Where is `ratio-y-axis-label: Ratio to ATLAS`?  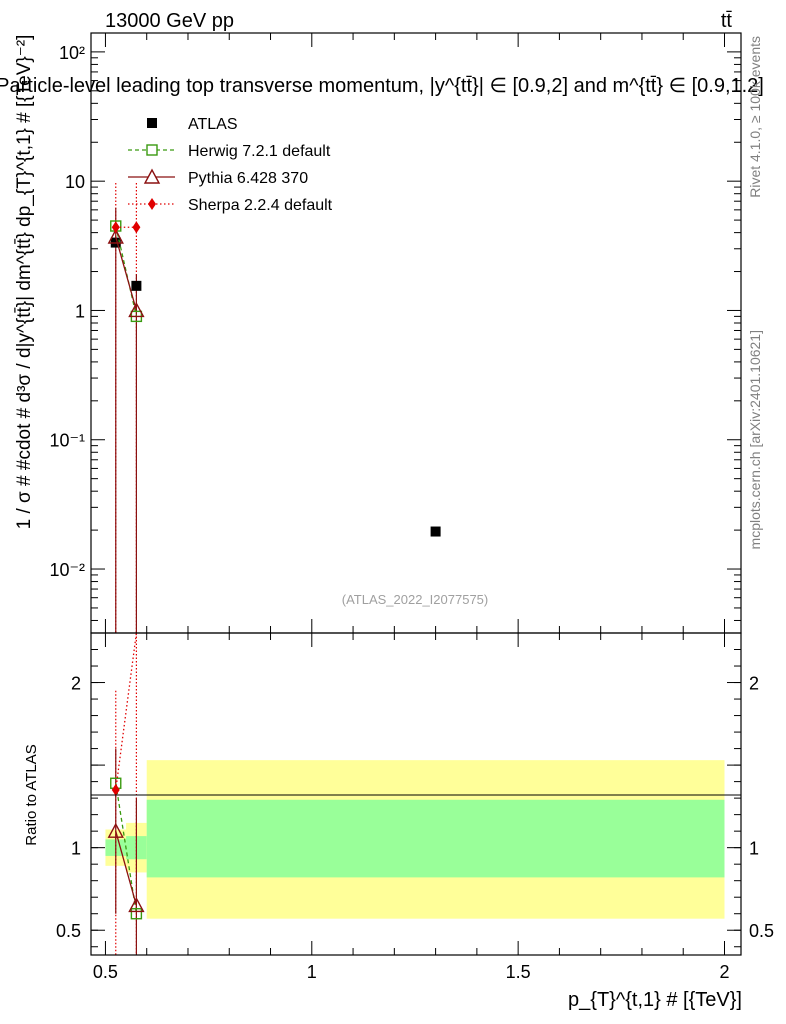
ratio-y-axis-label: Ratio to ATLAS is located at coordinates (31, 794).